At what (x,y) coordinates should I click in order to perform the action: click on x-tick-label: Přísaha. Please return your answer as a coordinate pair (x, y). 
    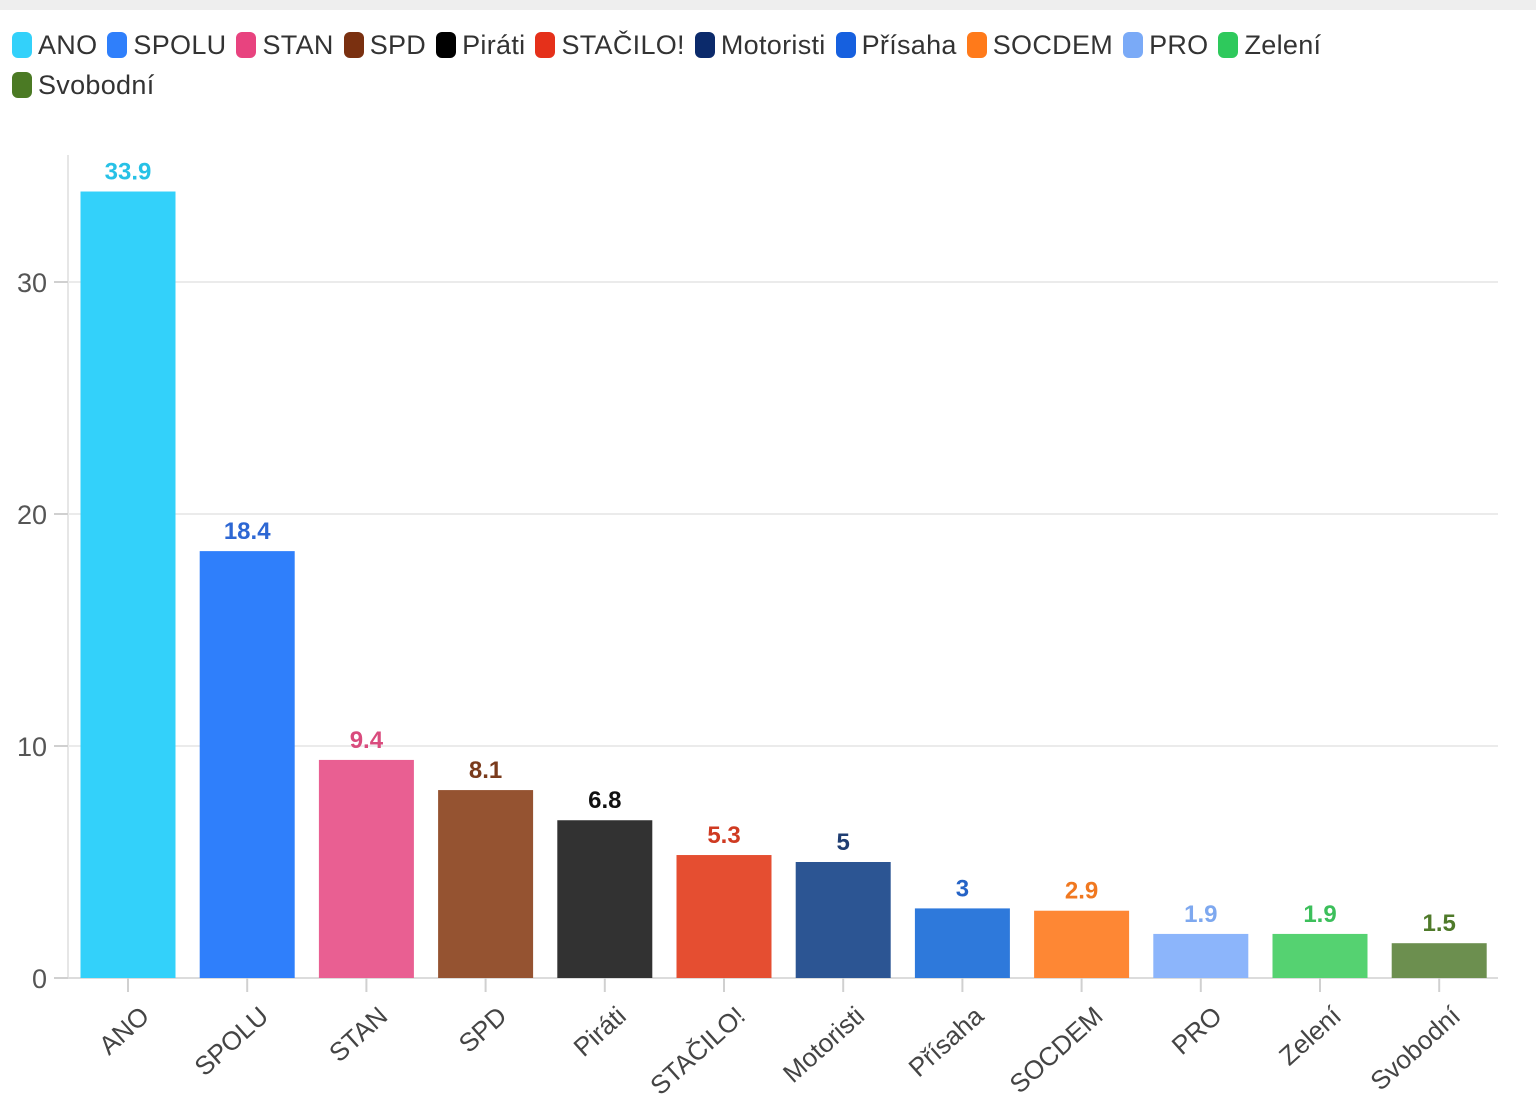
    Looking at the image, I should click on (946, 1041).